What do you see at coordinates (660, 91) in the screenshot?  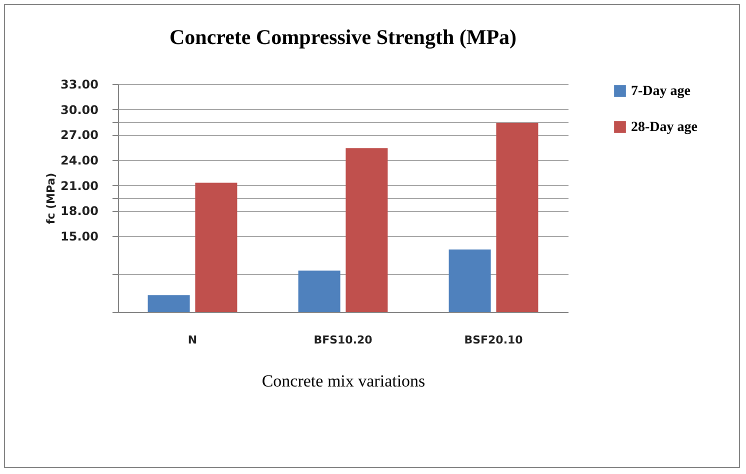 I see `legend-label: 7-Day age` at bounding box center [660, 91].